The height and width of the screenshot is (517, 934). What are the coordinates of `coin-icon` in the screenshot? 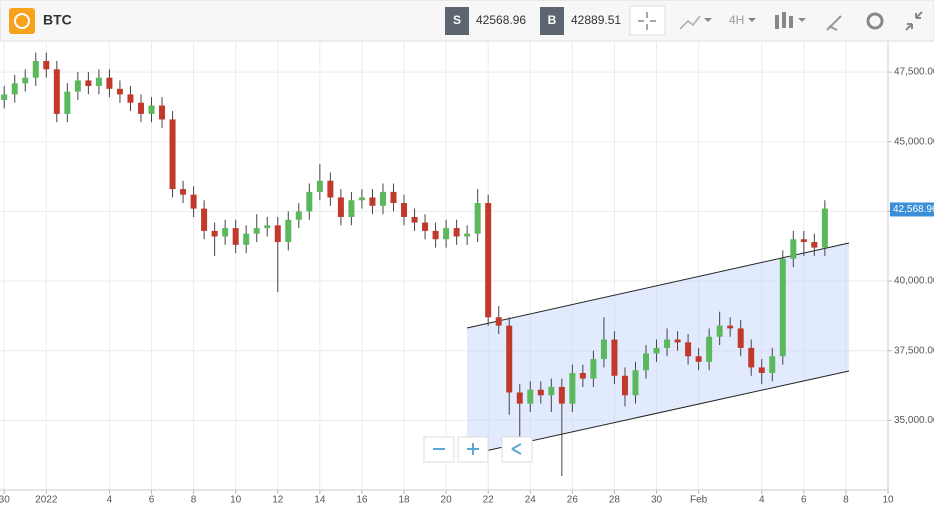 It's located at (22, 21).